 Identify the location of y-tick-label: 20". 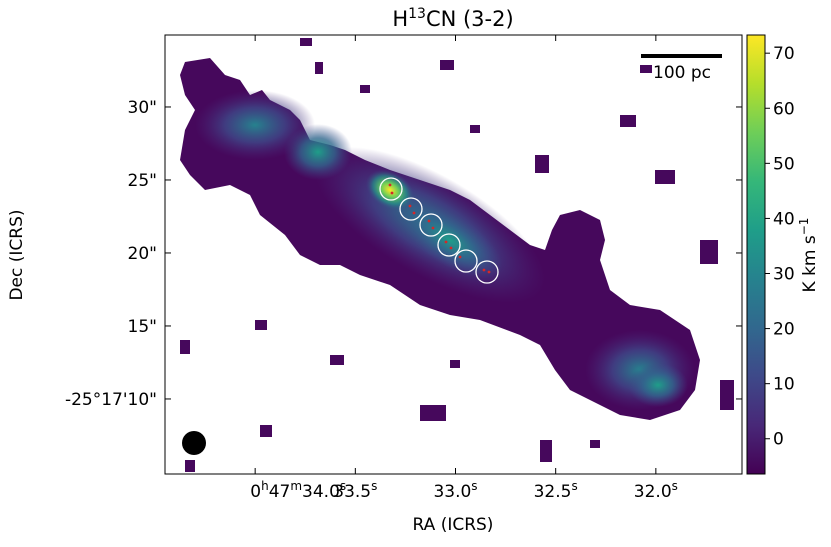
(142, 254).